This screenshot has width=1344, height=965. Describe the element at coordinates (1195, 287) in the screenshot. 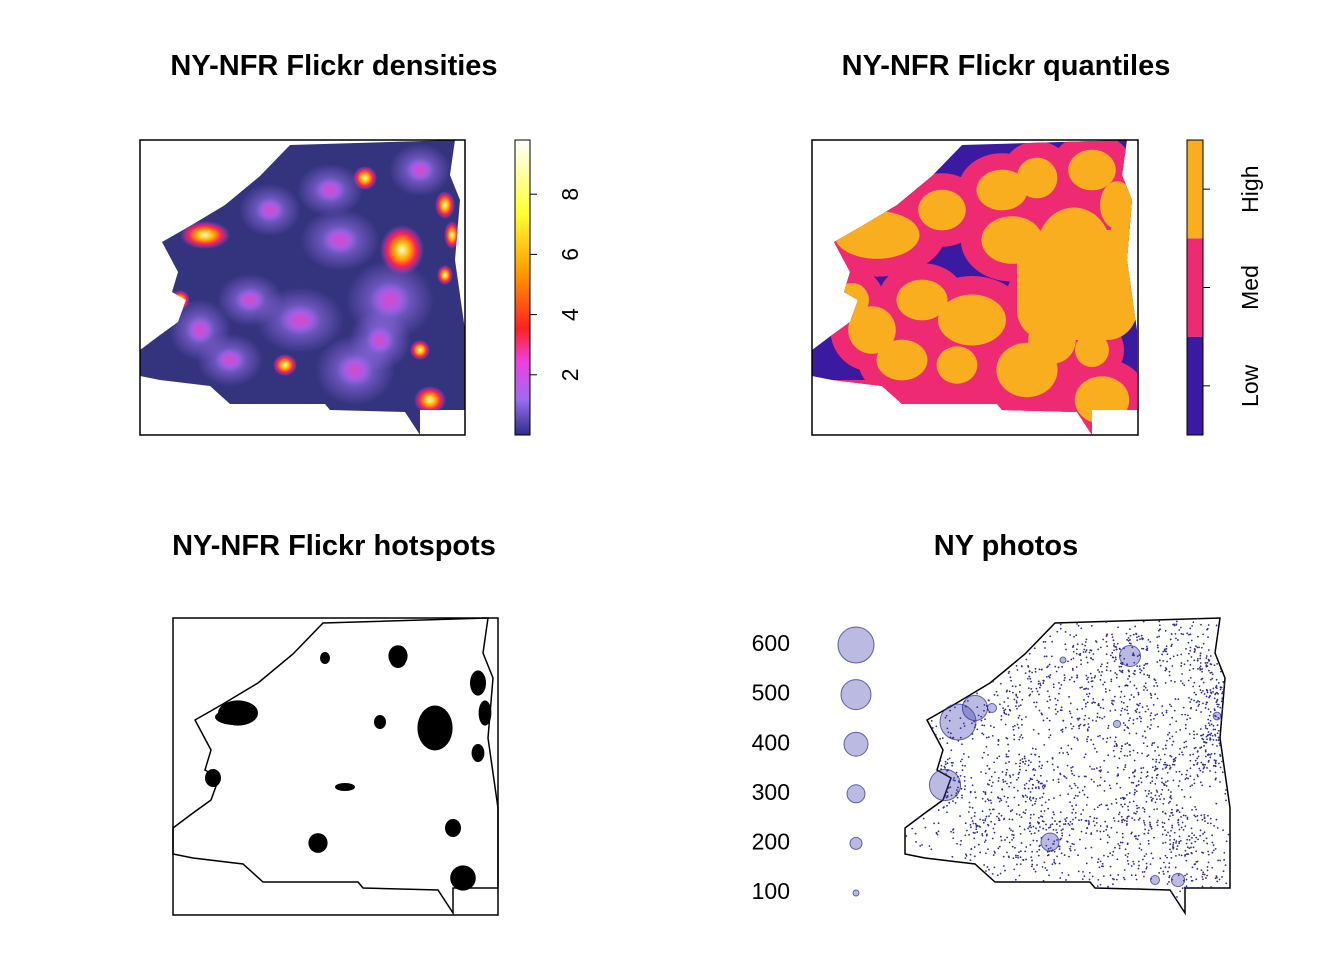

I see `colorbar-frame` at that location.